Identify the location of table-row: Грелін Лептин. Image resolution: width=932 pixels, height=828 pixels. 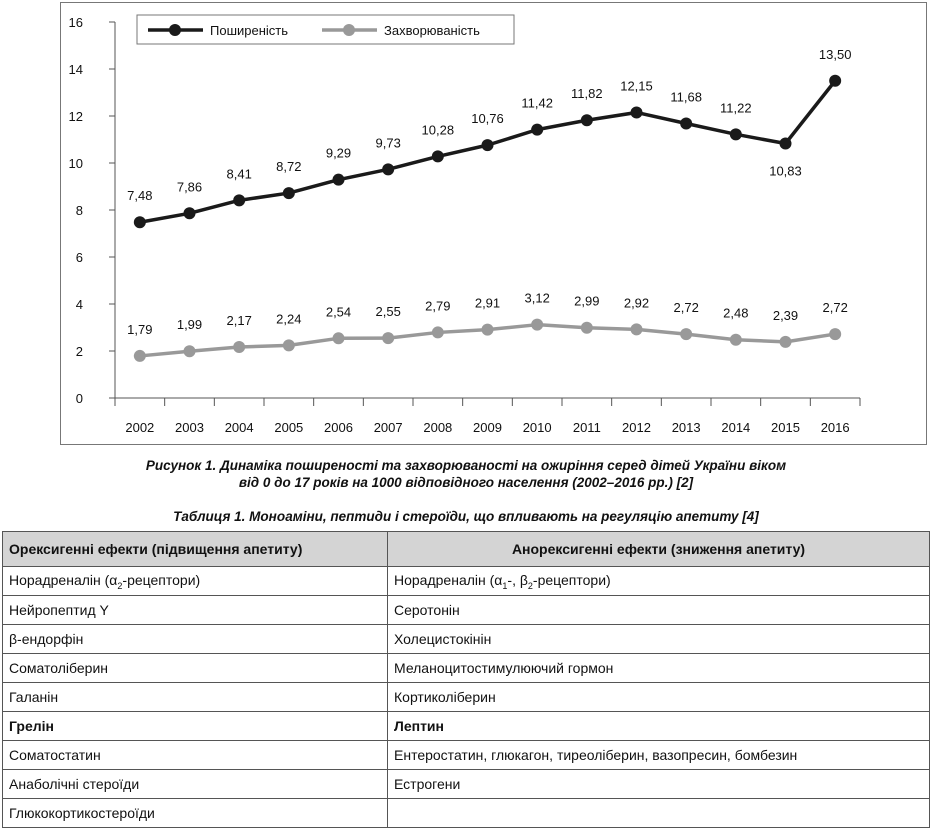
(466, 726).